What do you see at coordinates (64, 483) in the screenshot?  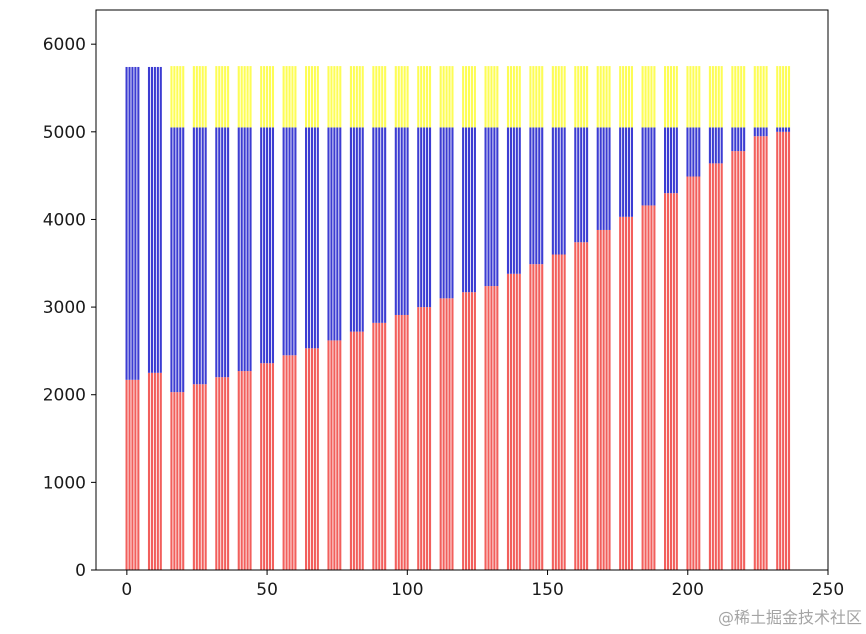 I see `y-tick-label: 1000` at bounding box center [64, 483].